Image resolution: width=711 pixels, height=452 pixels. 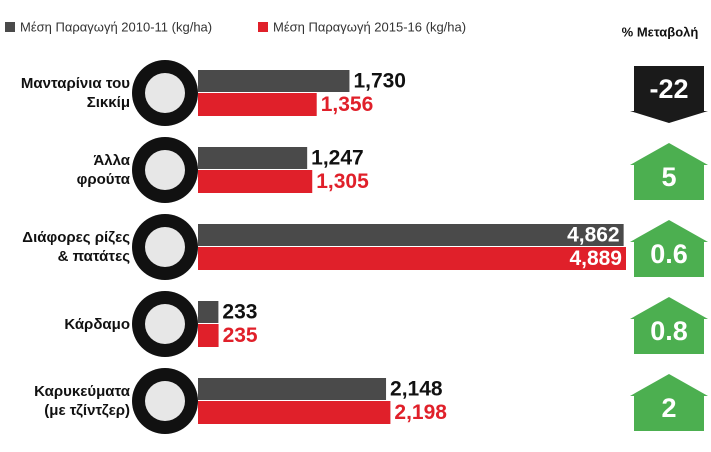 What do you see at coordinates (669, 254) in the screenshot?
I see `change-label: 0.6` at bounding box center [669, 254].